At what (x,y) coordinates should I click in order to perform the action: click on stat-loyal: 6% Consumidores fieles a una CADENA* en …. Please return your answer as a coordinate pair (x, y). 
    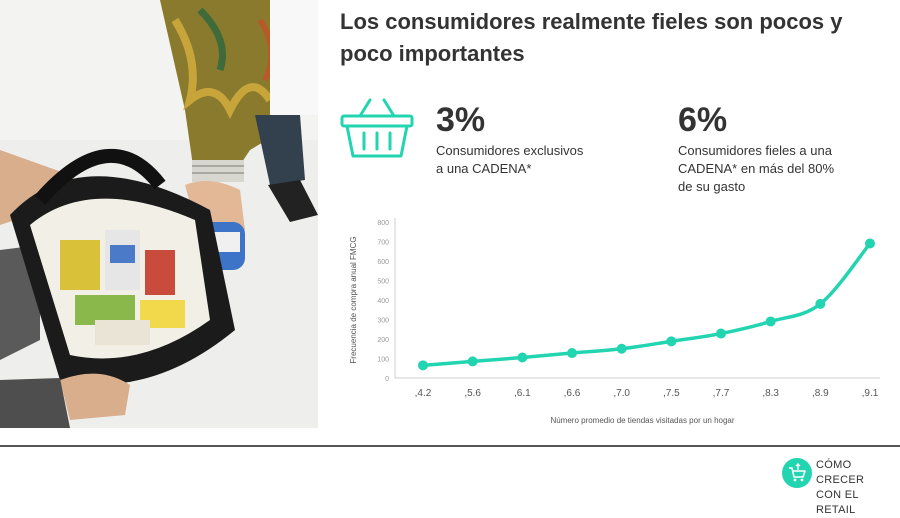
    Looking at the image, I should click on (783, 148).